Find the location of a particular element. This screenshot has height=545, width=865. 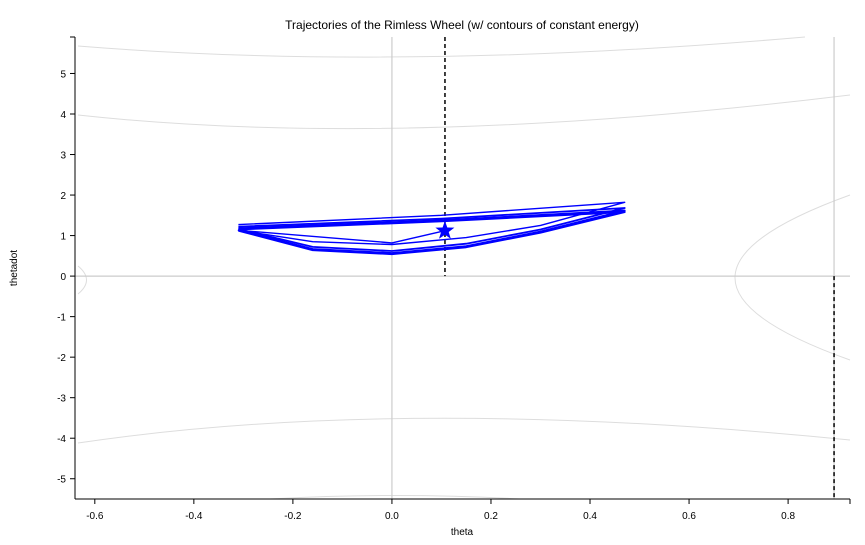

y-tick-label-3: -2 is located at coordinates (61, 358).